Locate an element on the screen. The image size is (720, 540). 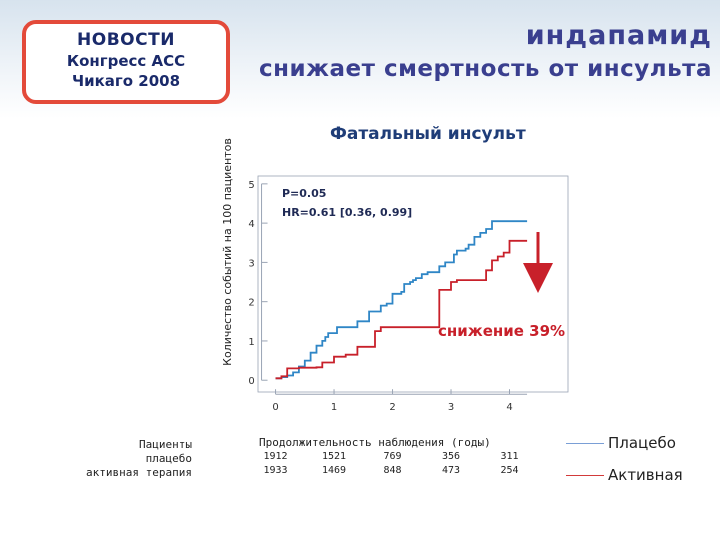
series-line-placebo is located at coordinates (401, 300).